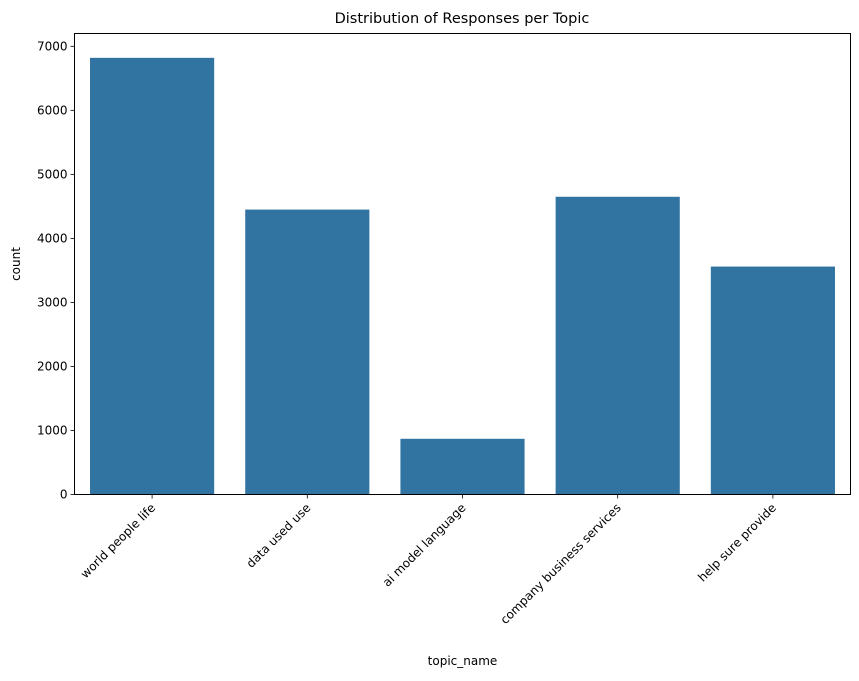 This screenshot has height=681, width=859. I want to click on y-tick-label-7: 7000, so click(52, 46).